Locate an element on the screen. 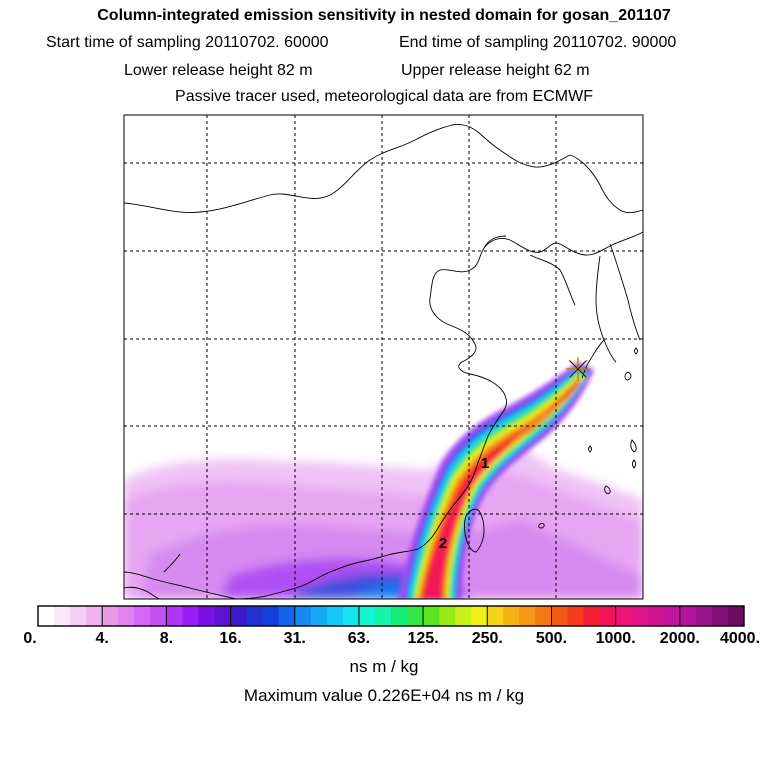 The width and height of the screenshot is (768, 768). upper-release-text: Upper release height 62 m is located at coordinates (495, 70).